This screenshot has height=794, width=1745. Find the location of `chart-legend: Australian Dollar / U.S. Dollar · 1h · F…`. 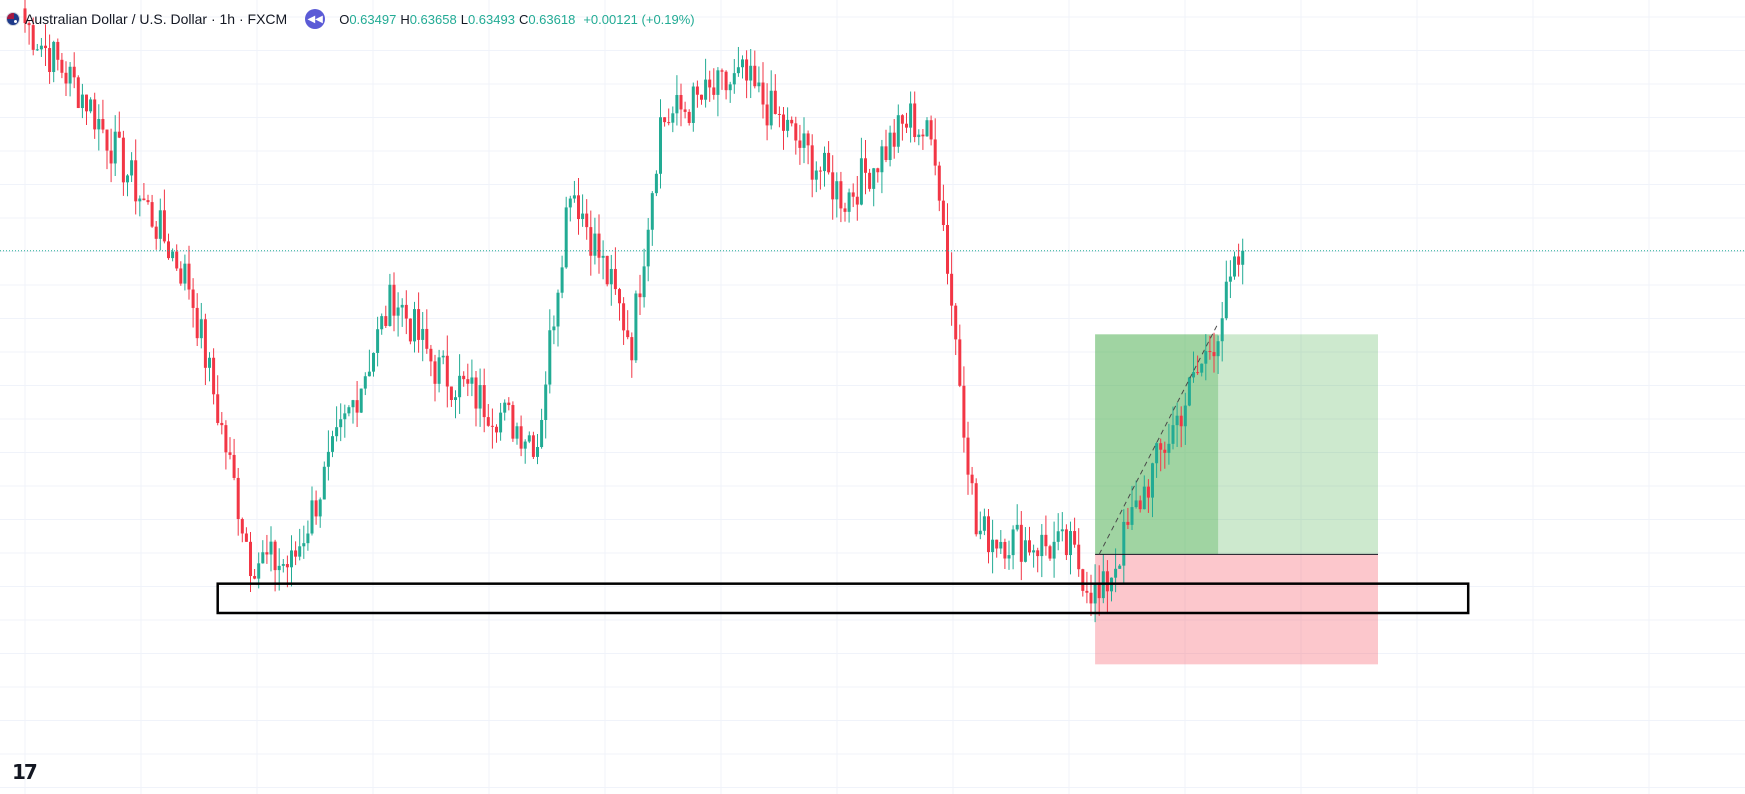

chart-legend: Australian Dollar / U.S. Dollar · 1h · F… is located at coordinates (350, 19).